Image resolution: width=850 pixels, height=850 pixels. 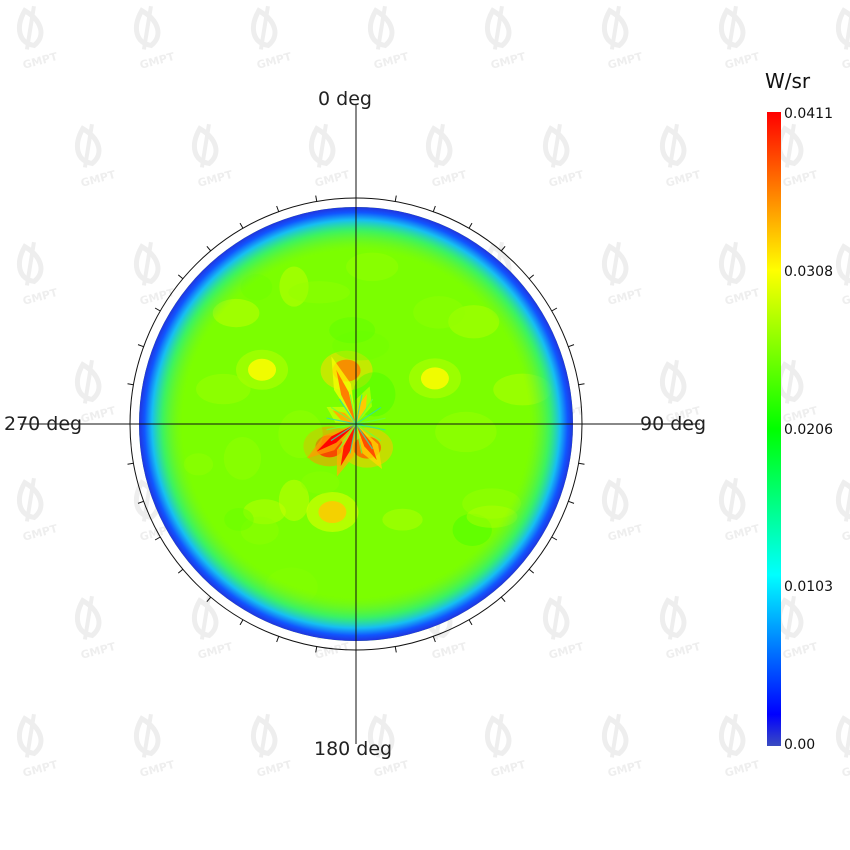 I want to click on colorbar-tick-label: 0.0411, so click(x=808, y=114).